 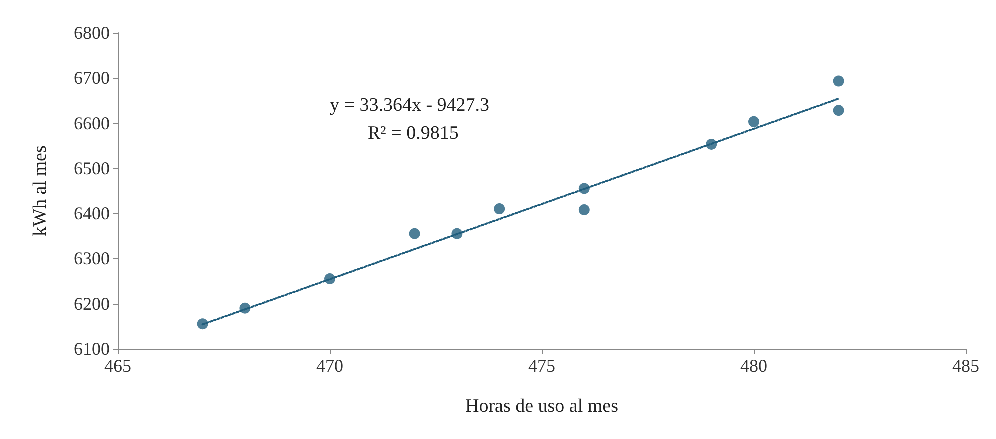 I want to click on y-tick-label: 6300, so click(x=92, y=258).